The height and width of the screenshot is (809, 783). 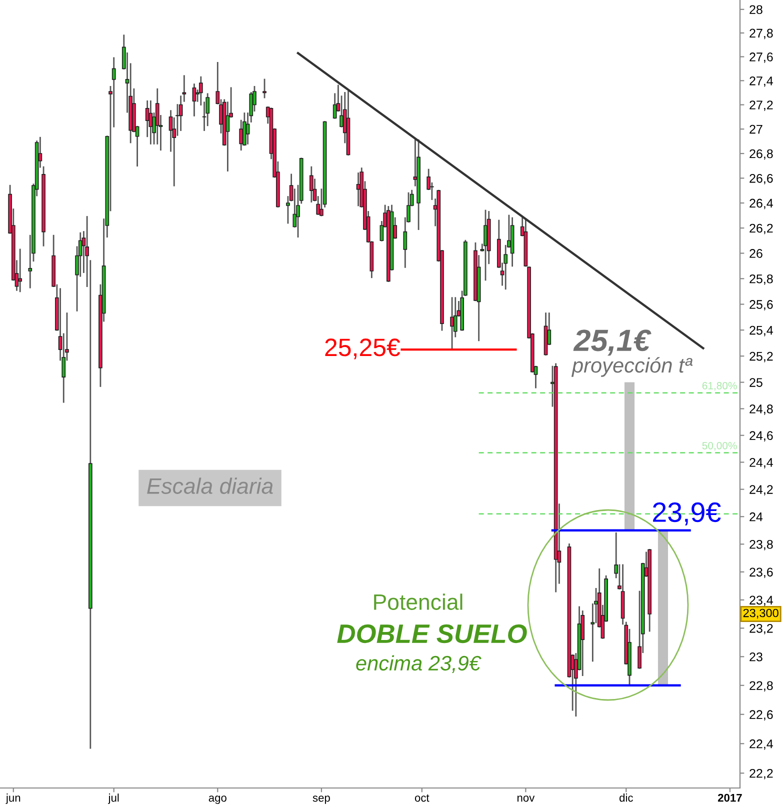 I want to click on y-tick-label: 25, so click(x=756, y=382).